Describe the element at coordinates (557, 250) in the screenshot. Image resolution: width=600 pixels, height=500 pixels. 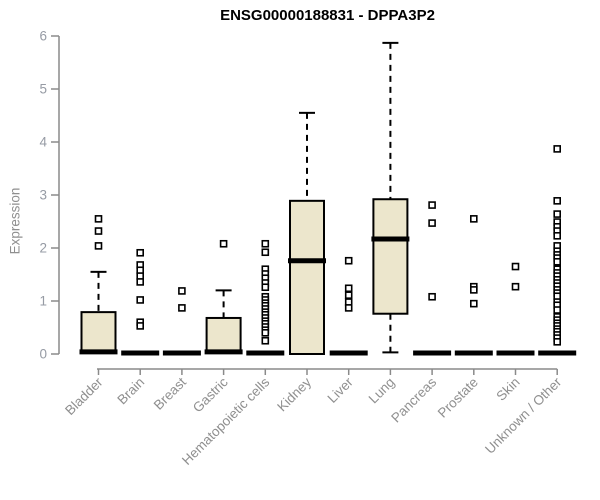
I see `boxplot-unknown-other` at that location.